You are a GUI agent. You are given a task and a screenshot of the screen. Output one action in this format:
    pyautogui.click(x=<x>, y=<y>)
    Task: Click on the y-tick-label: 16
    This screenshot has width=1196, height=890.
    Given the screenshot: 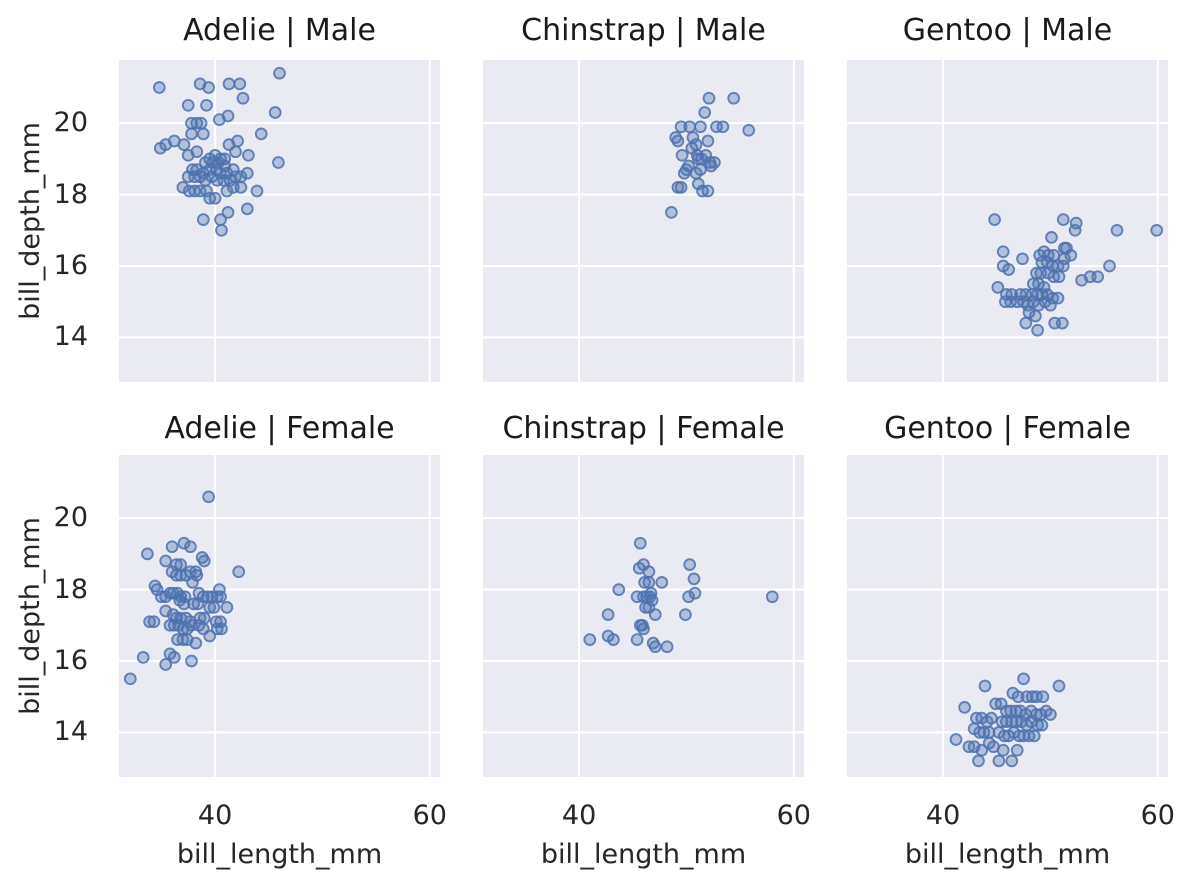 What is the action you would take?
    pyautogui.click(x=70, y=660)
    